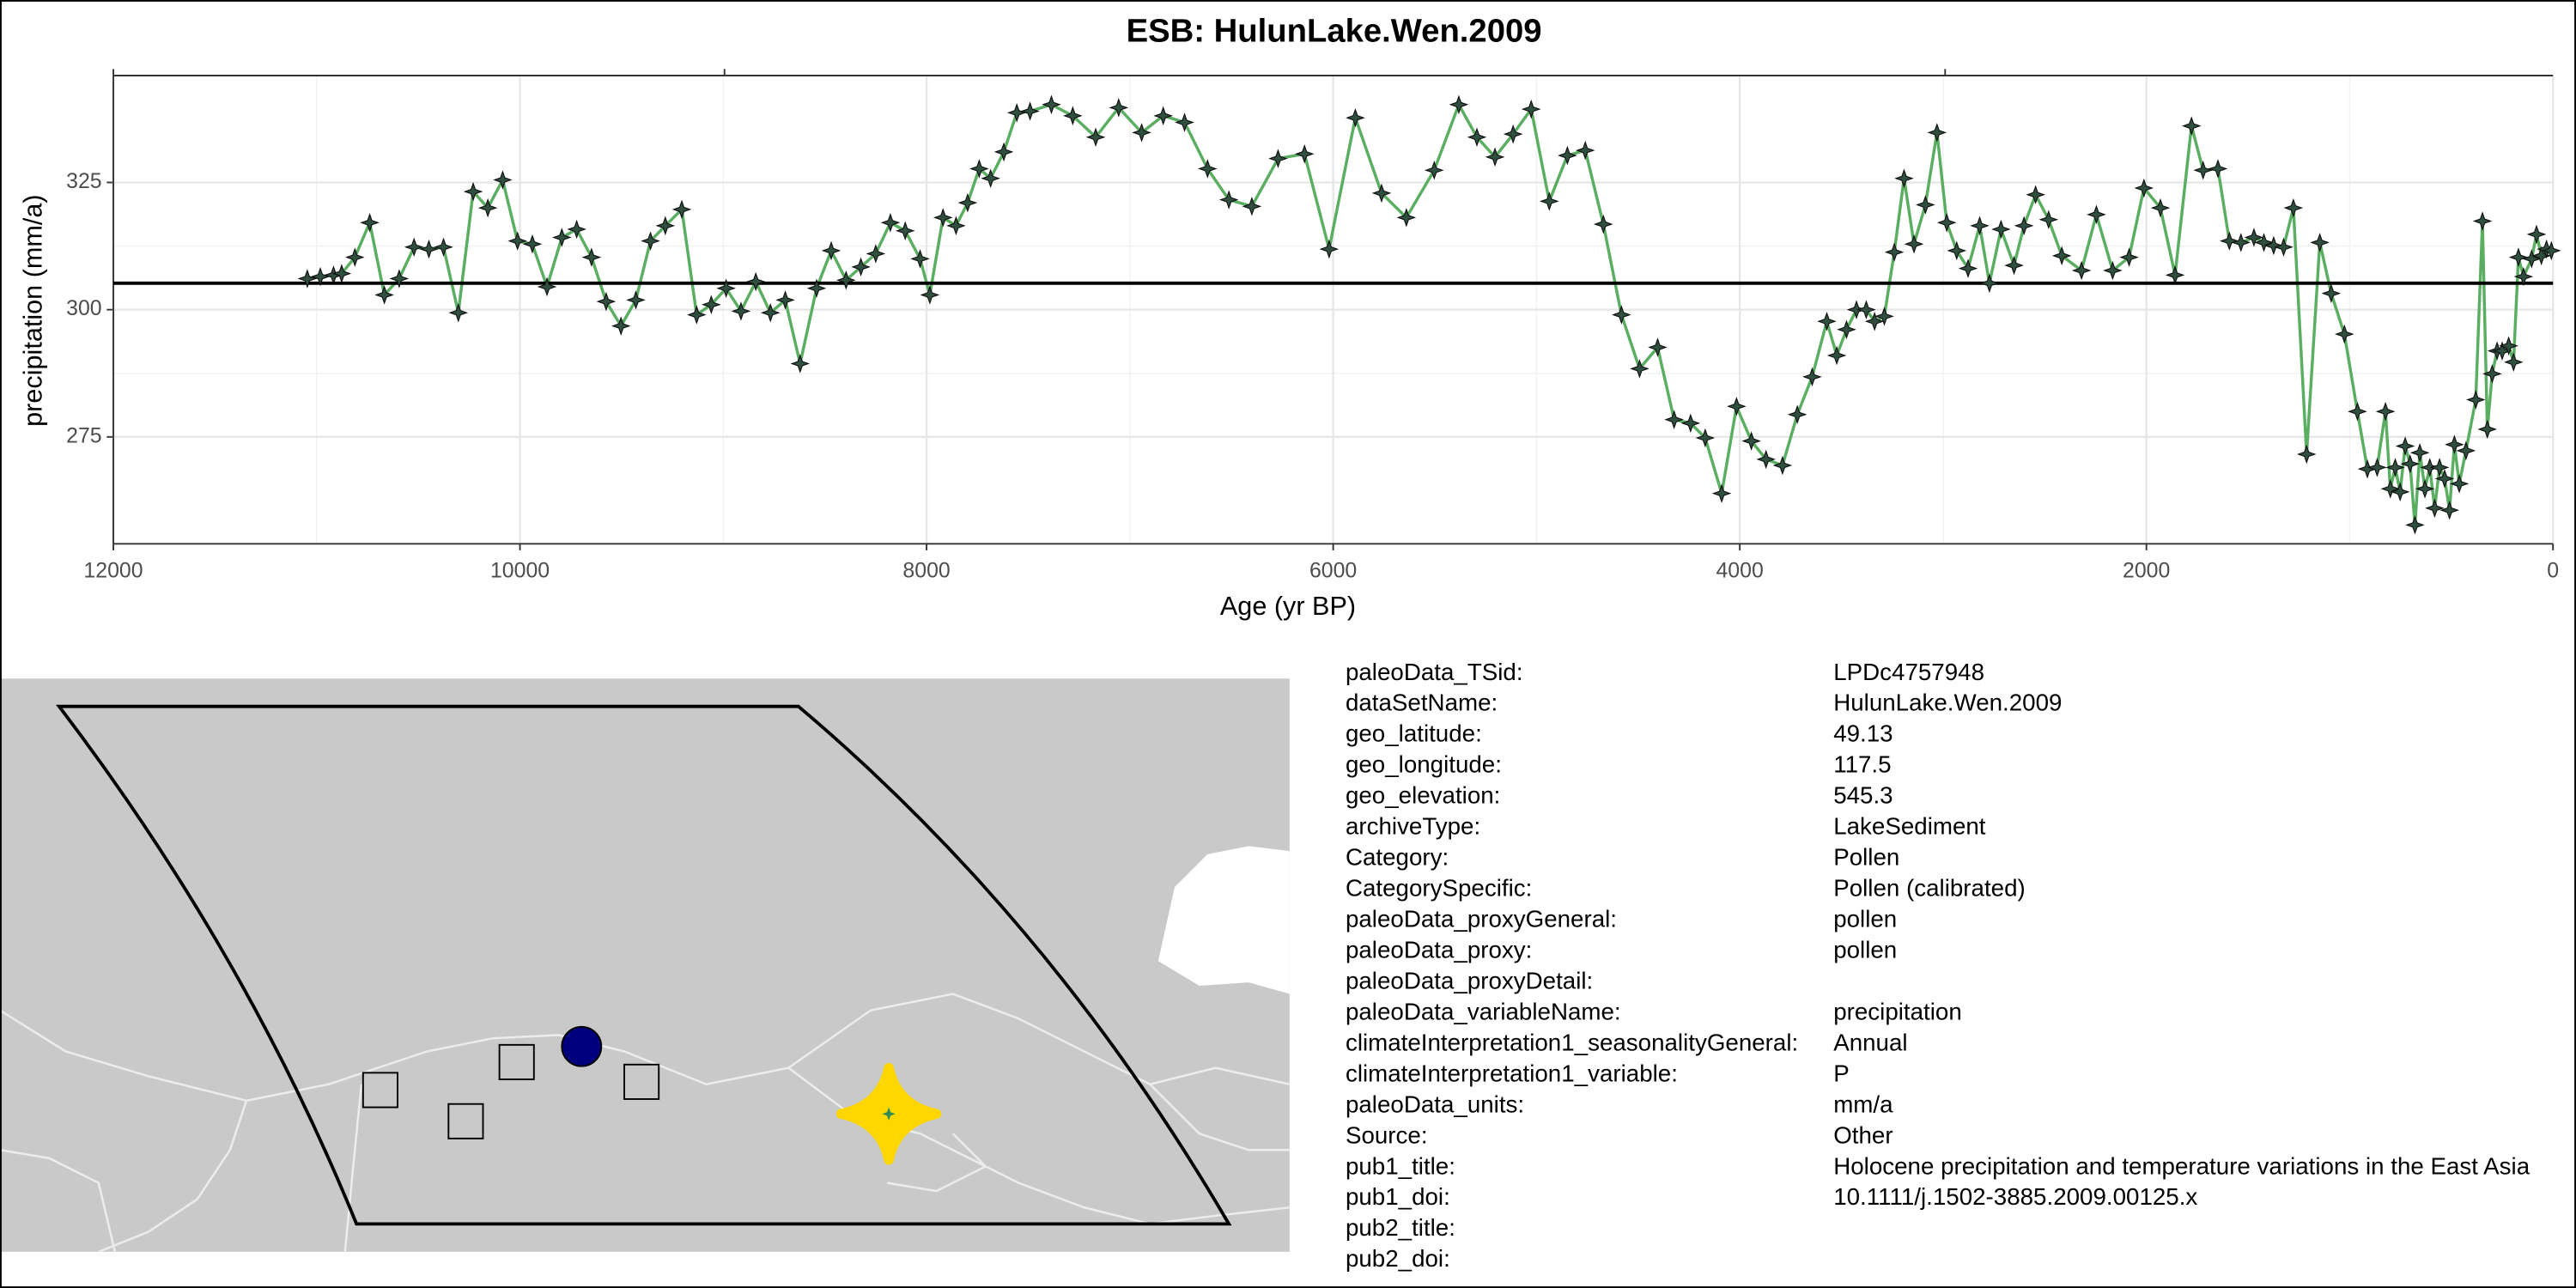  I want to click on metadata-value: LPDc4757948, so click(1909, 672).